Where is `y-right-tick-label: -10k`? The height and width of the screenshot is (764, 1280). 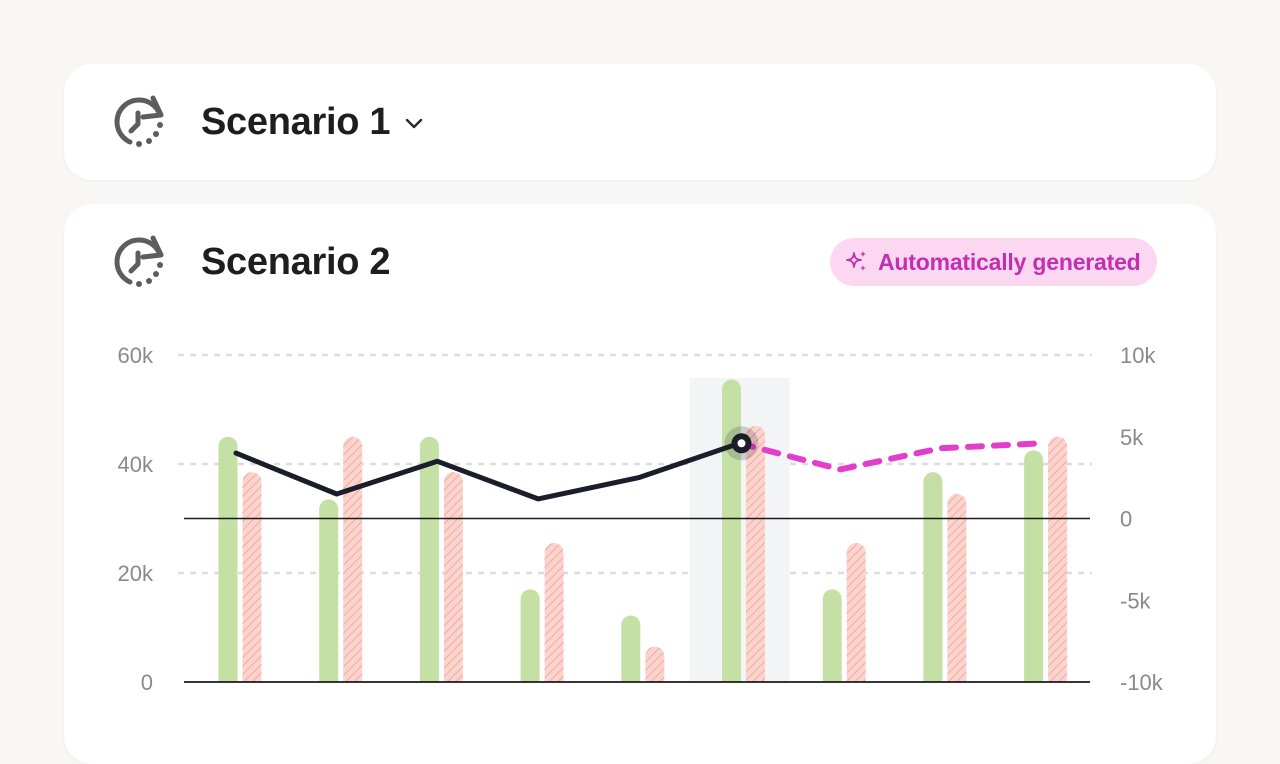
y-right-tick-label: -10k is located at coordinates (1142, 682).